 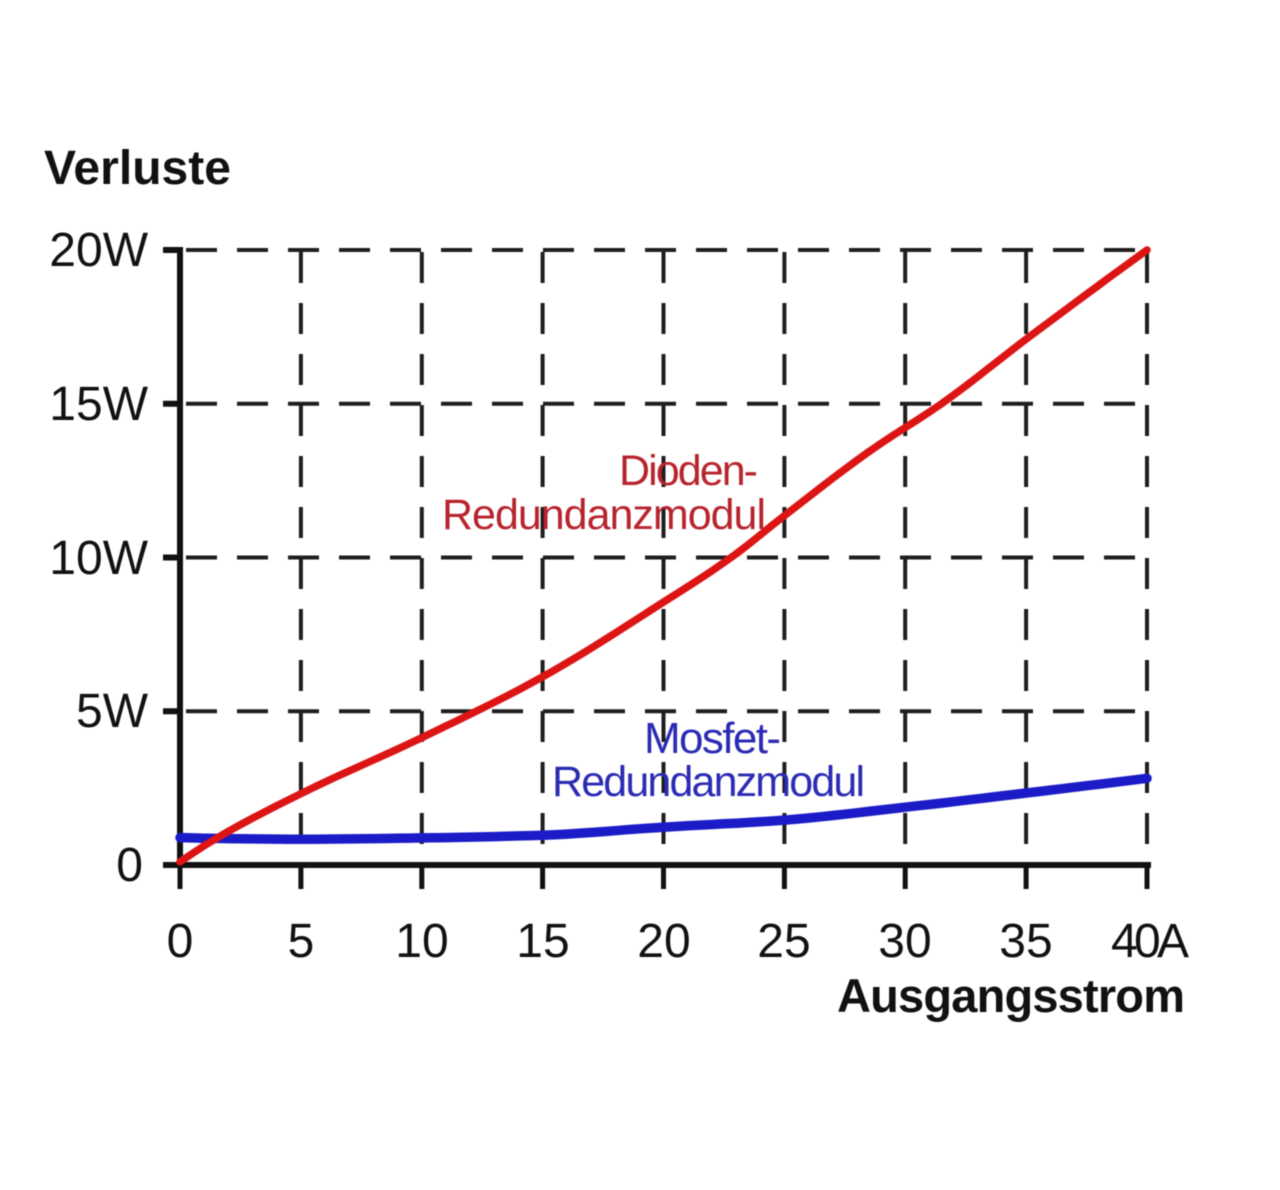 What do you see at coordinates (1011, 995) in the screenshot?
I see `svg-text: Ausgangsstrom` at bounding box center [1011, 995].